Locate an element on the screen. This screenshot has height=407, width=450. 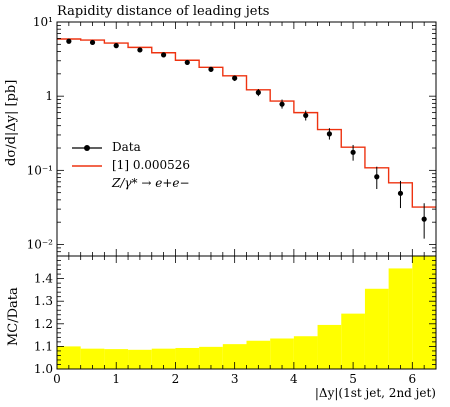
legend-label-process: Z/γ* → e+e− is located at coordinates (151, 183).